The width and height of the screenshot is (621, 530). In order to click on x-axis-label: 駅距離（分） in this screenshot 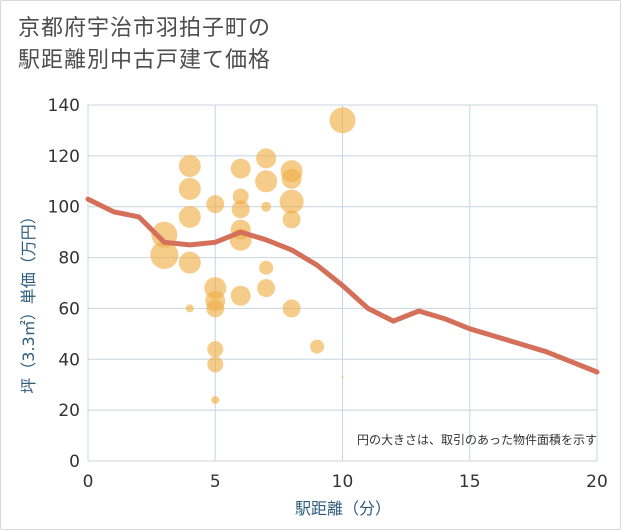, I will do `click(343, 508)`.